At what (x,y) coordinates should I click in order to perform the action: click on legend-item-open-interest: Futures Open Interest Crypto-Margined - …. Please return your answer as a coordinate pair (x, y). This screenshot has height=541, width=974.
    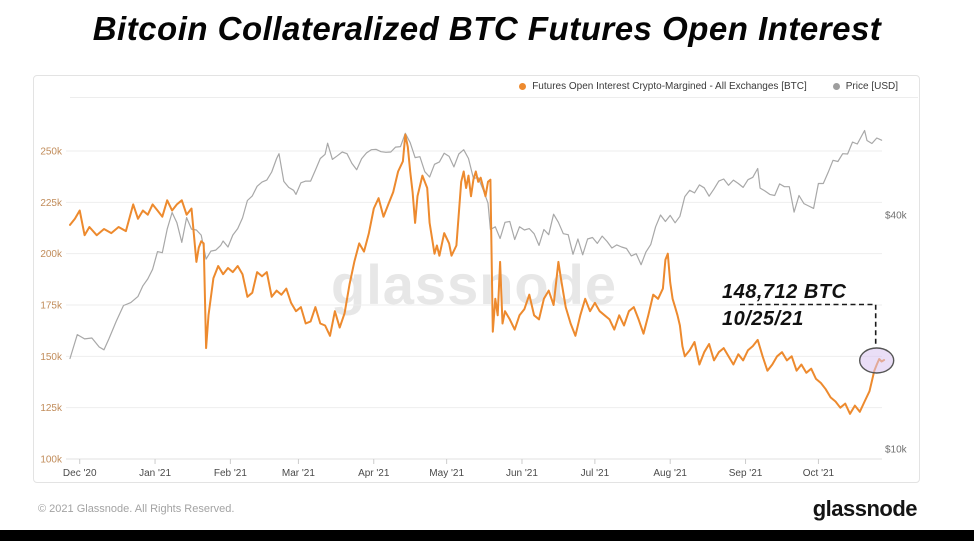
    Looking at the image, I should click on (663, 86).